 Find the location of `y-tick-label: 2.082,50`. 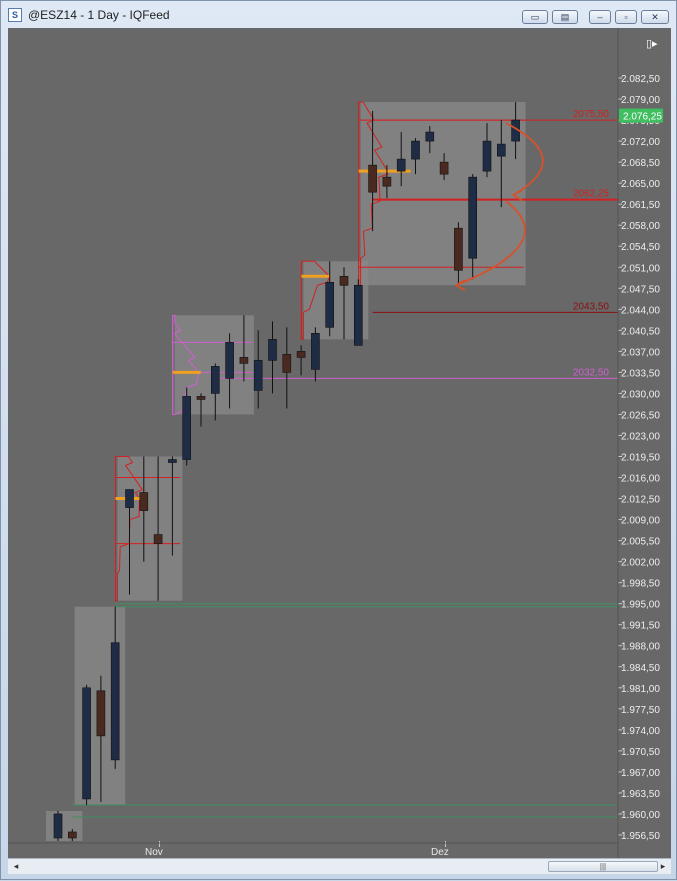

y-tick-label: 2.082,50 is located at coordinates (640, 79).